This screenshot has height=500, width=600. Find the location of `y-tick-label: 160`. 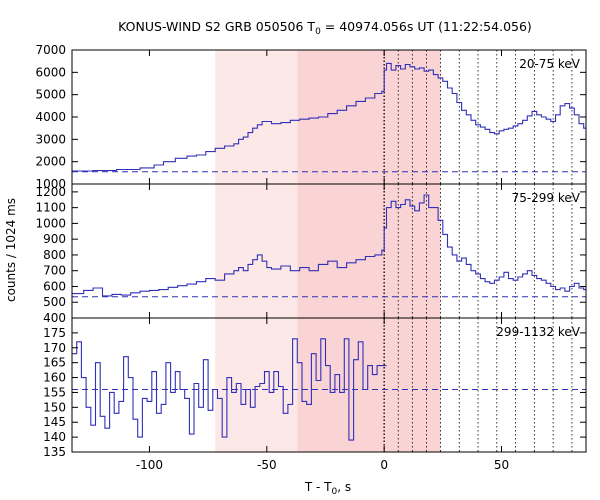

y-tick-label: 160 is located at coordinates (54, 378).